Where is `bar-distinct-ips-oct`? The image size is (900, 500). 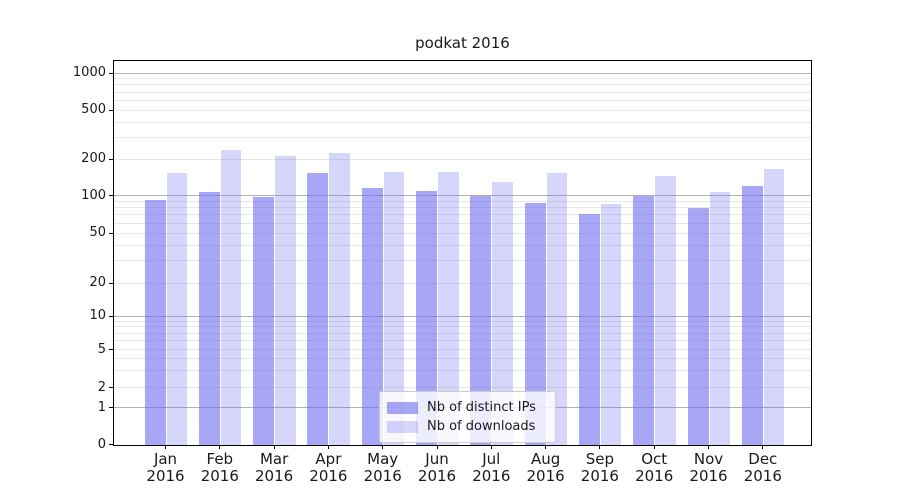 bar-distinct-ips-oct is located at coordinates (644, 320).